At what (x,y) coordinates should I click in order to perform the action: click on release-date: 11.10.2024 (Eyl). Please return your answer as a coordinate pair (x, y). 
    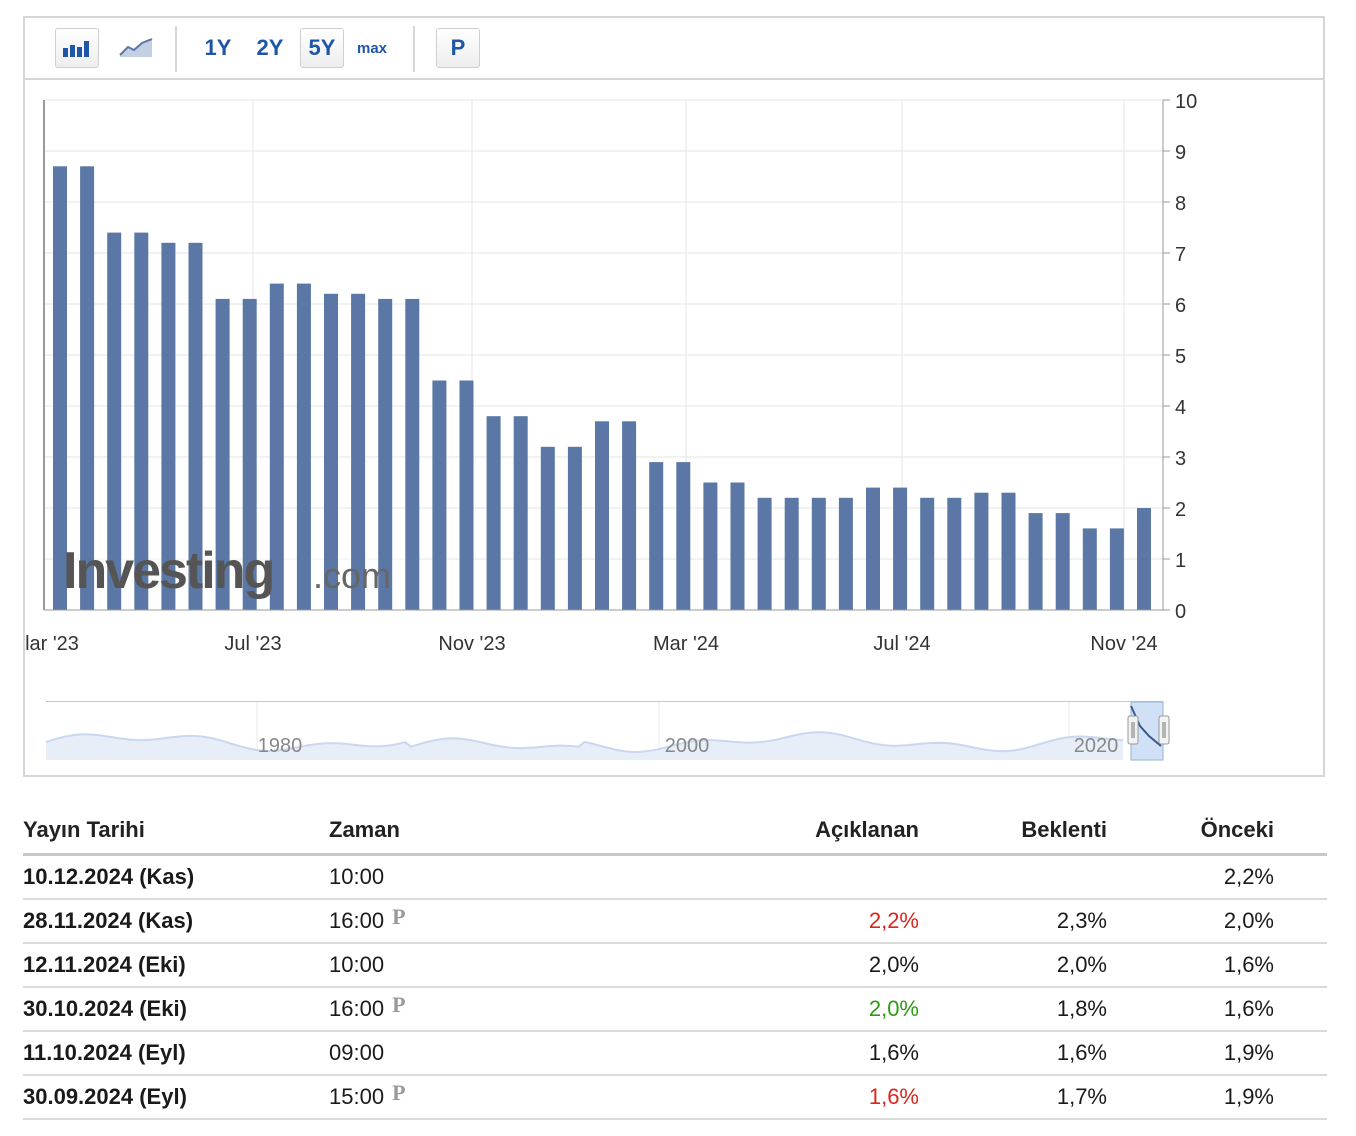
    Looking at the image, I should click on (104, 1052).